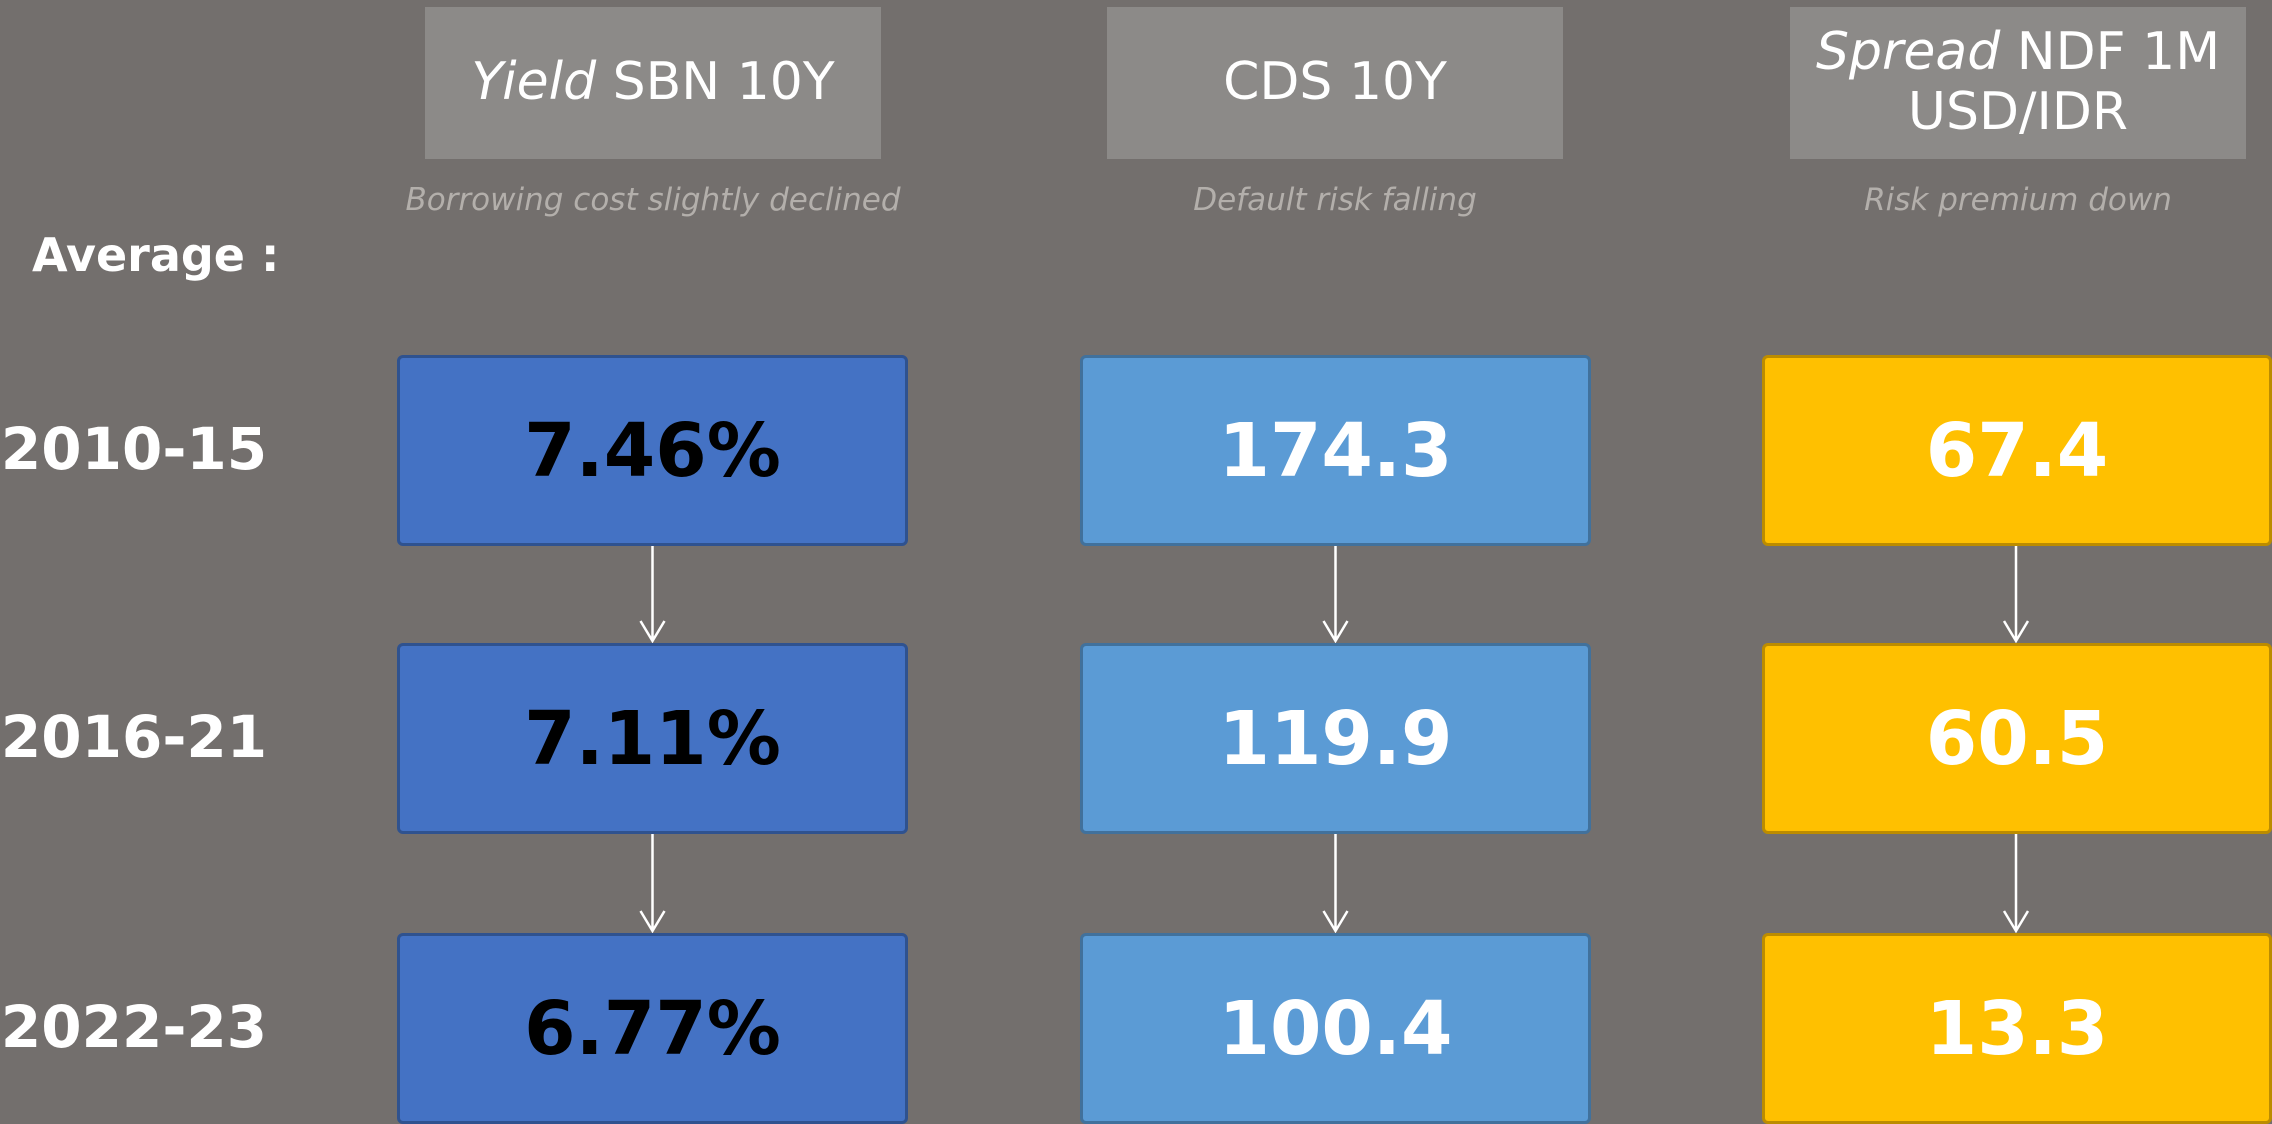 The image size is (2272, 1124). Describe the element at coordinates (2017, 450) in the screenshot. I see `value-box: 67.4` at that location.